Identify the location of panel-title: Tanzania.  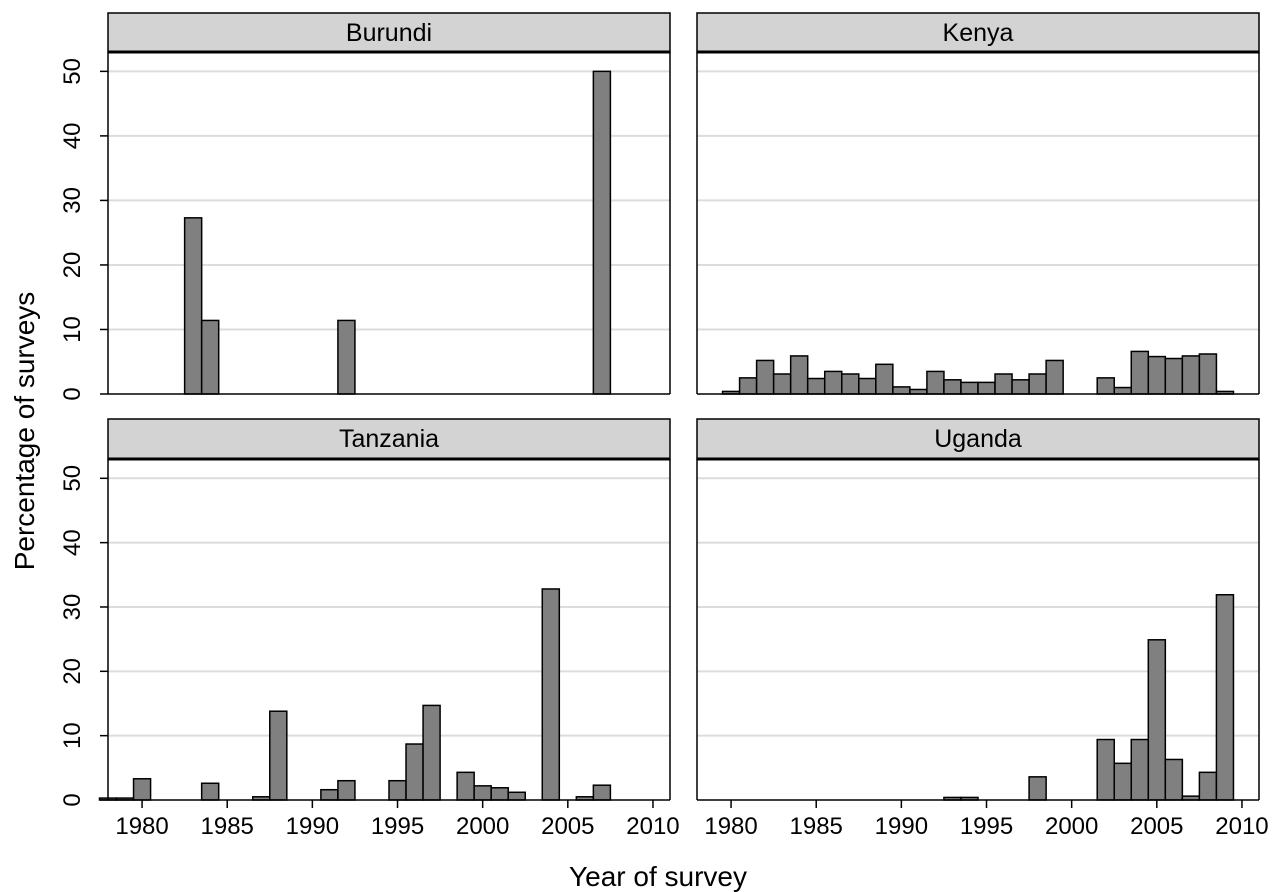
(389, 439).